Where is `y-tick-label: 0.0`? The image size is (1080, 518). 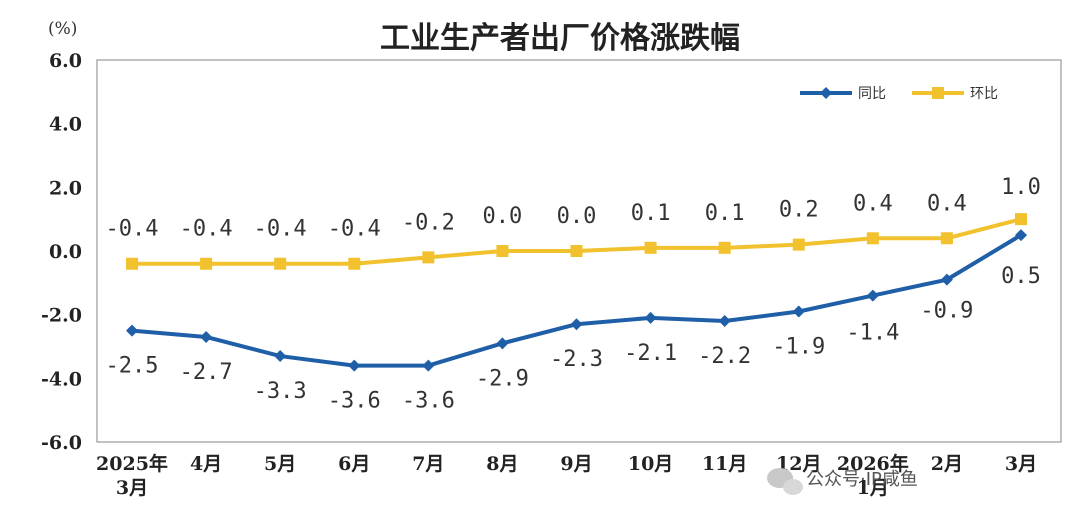 y-tick-label: 0.0 is located at coordinates (65, 252).